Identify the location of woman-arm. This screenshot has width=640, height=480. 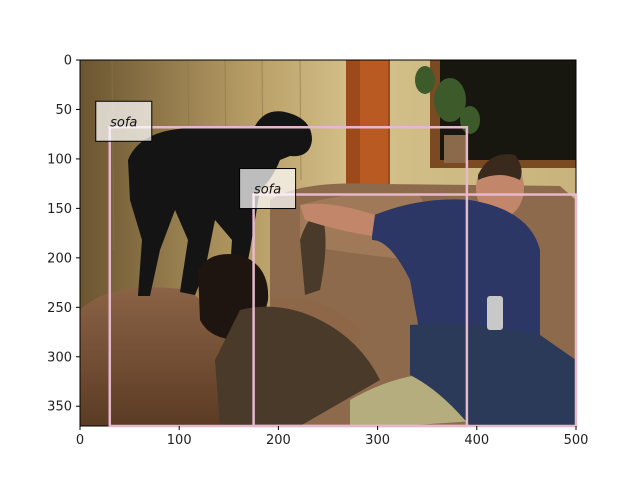
(313, 254).